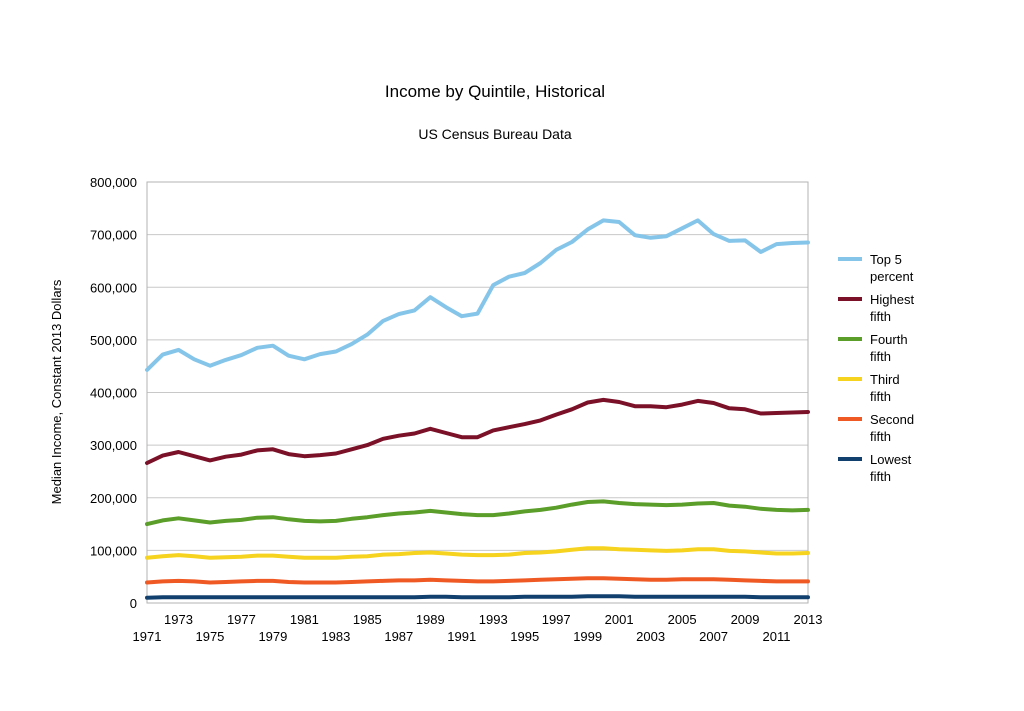  I want to click on y-tick-label: 500,000, so click(113, 340).